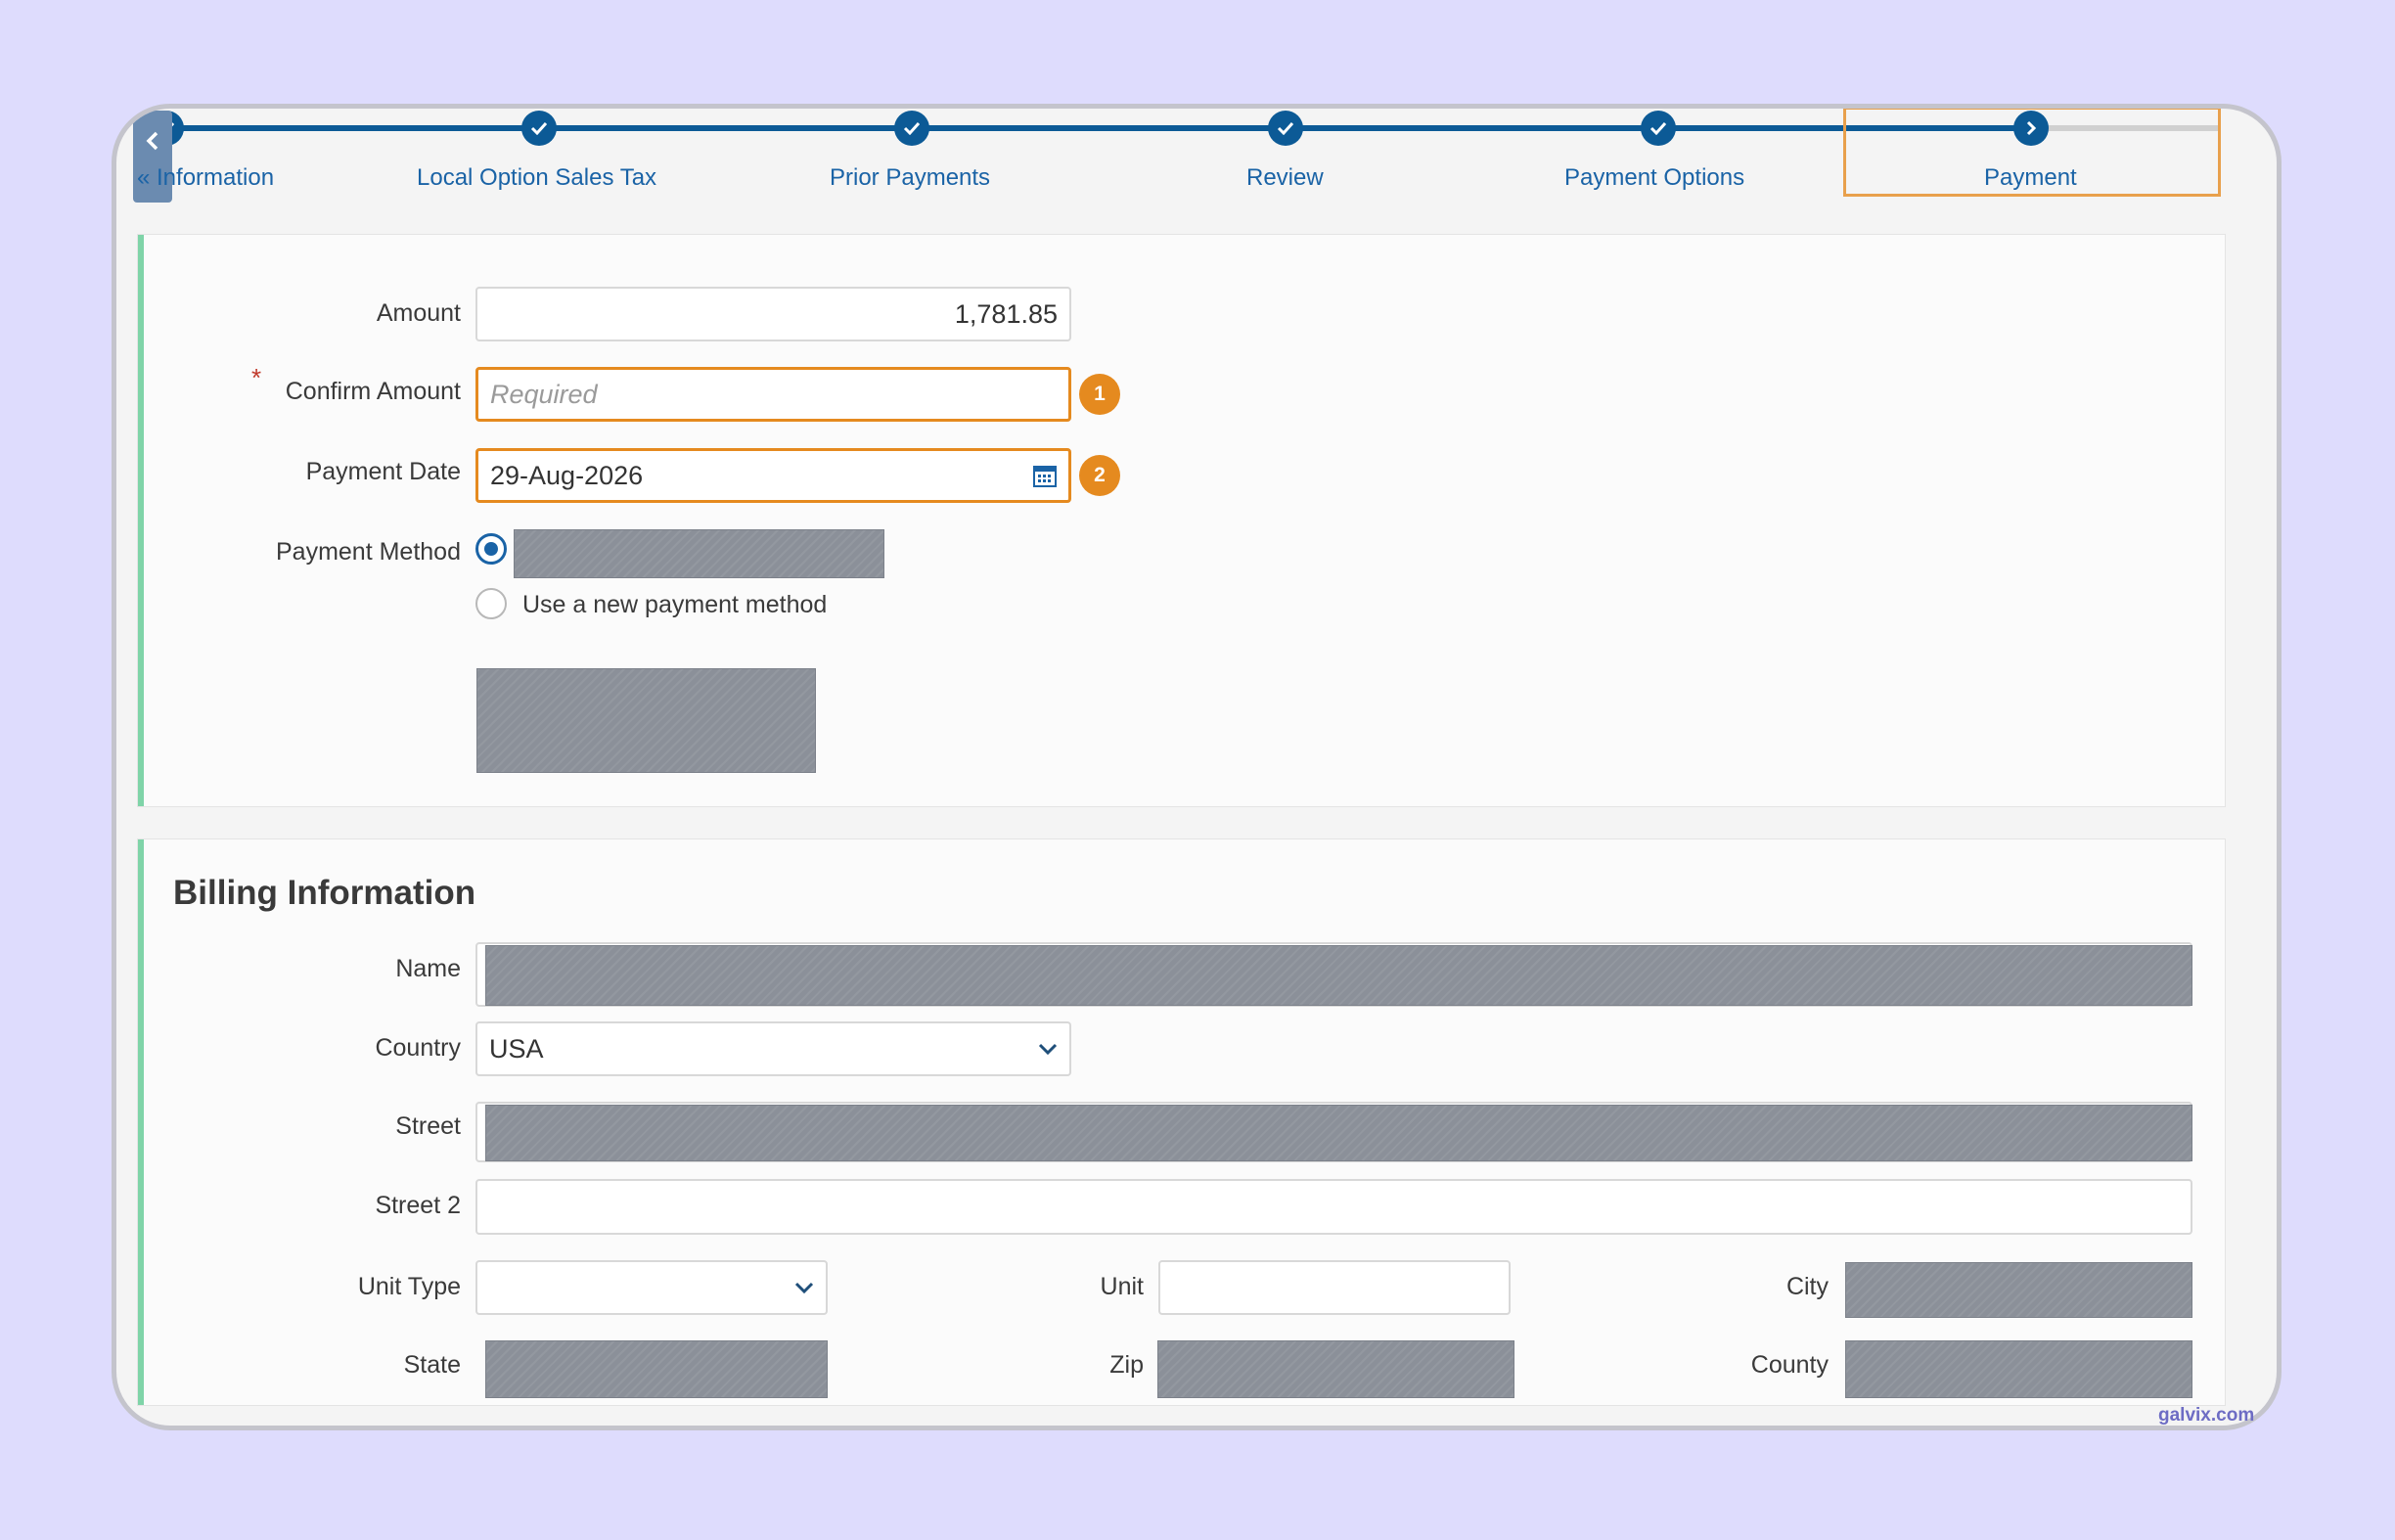 Image resolution: width=2395 pixels, height=1540 pixels. I want to click on amount-field: 1,781.85, so click(773, 314).